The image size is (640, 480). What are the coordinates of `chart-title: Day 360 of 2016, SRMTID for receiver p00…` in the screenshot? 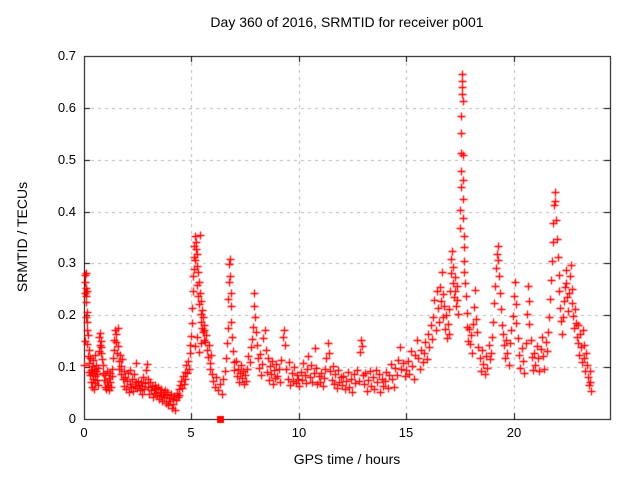 It's located at (347, 22).